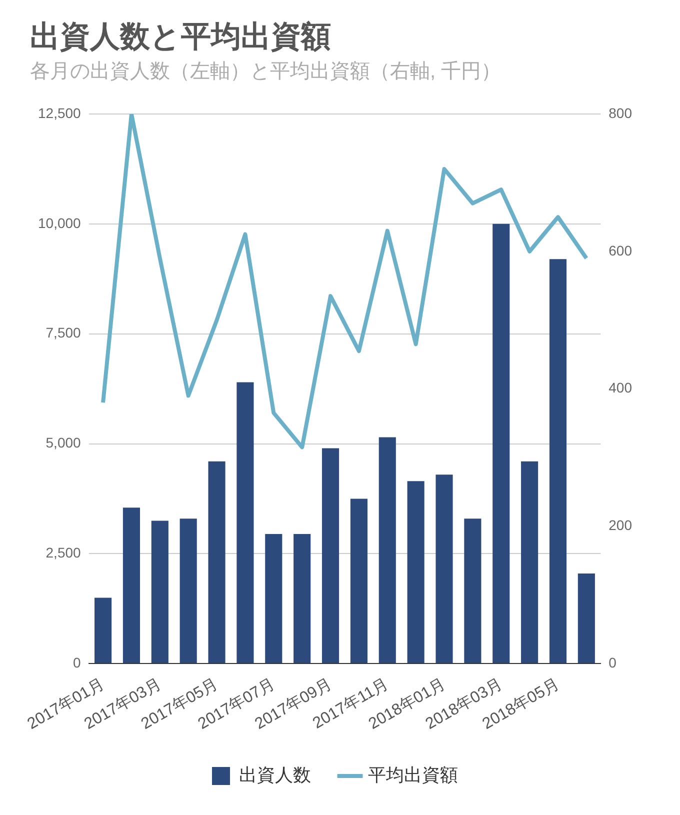  What do you see at coordinates (77, 662) in the screenshot?
I see `y-tick-label: 0` at bounding box center [77, 662].